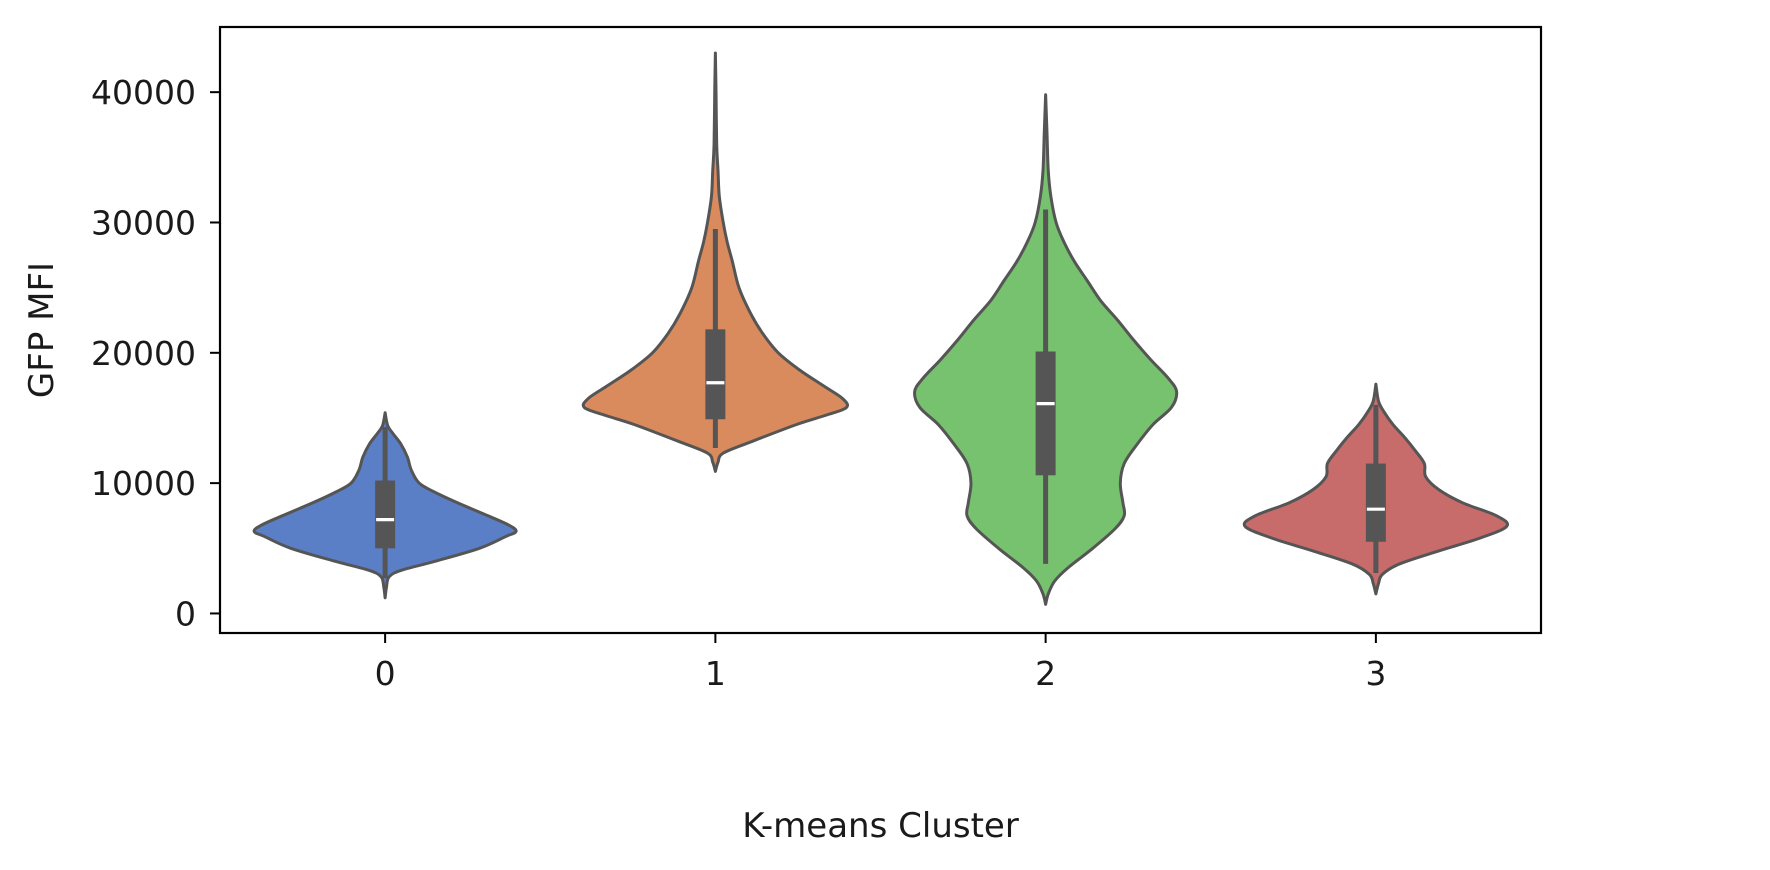 The height and width of the screenshot is (870, 1770). Describe the element at coordinates (143, 353) in the screenshot. I see `y-tick-label-20000: 20000` at that location.